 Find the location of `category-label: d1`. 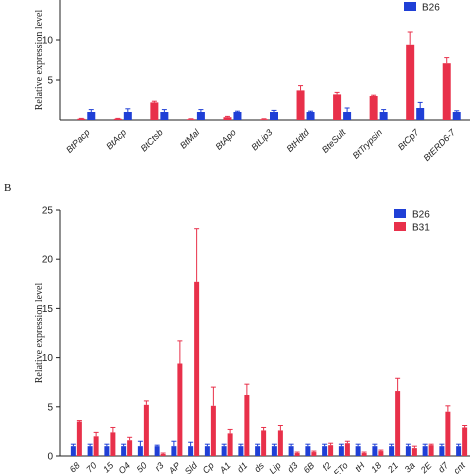

category-label: d1 is located at coordinates (242, 467).